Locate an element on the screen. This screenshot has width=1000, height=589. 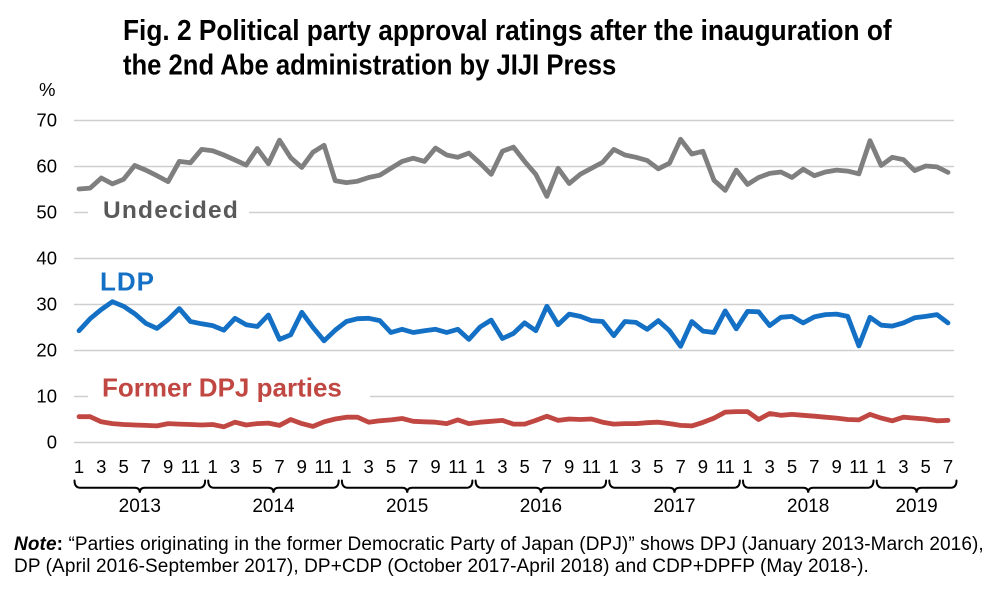
svg-text: 40 is located at coordinates (46, 258).